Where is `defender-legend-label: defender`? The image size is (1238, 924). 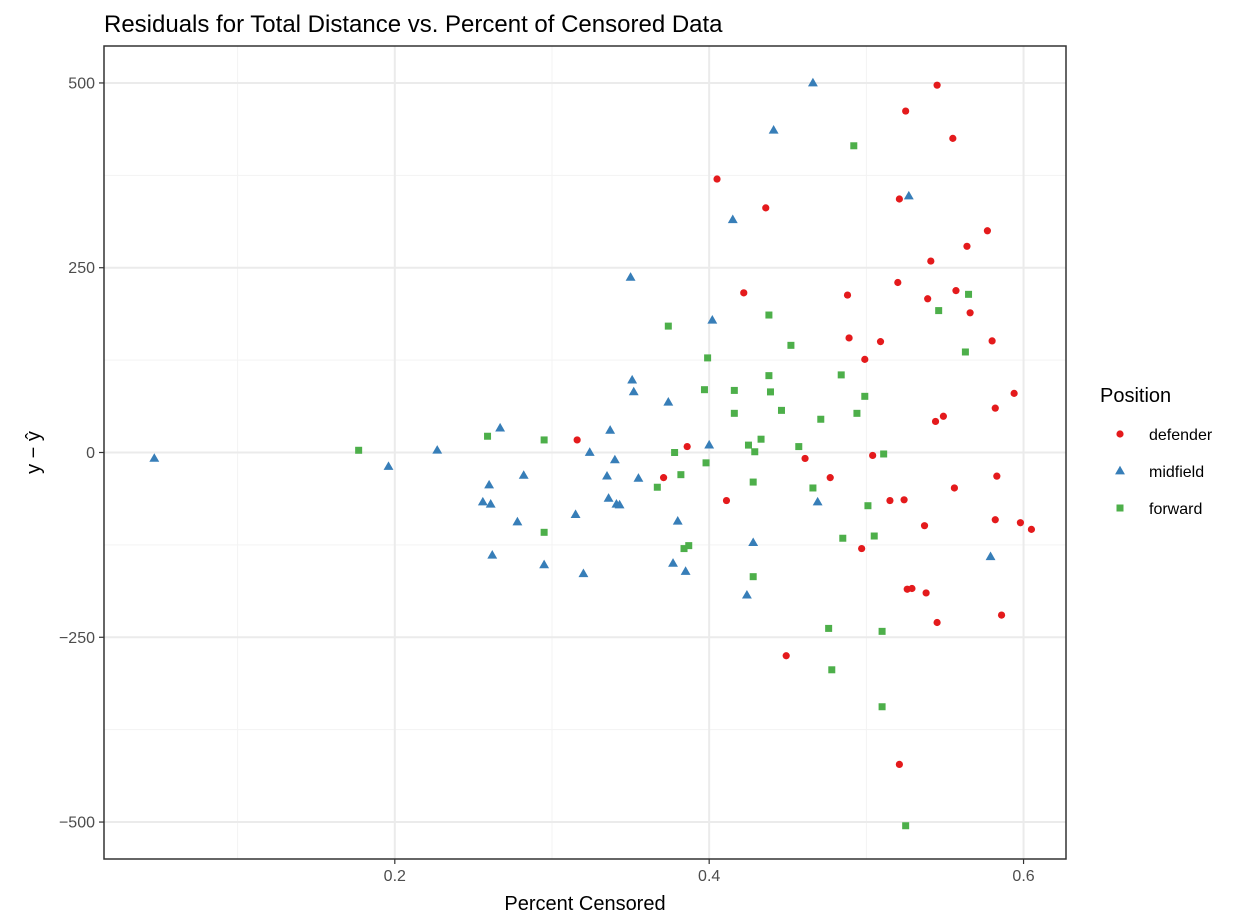
defender-legend-label: defender is located at coordinates (1181, 435).